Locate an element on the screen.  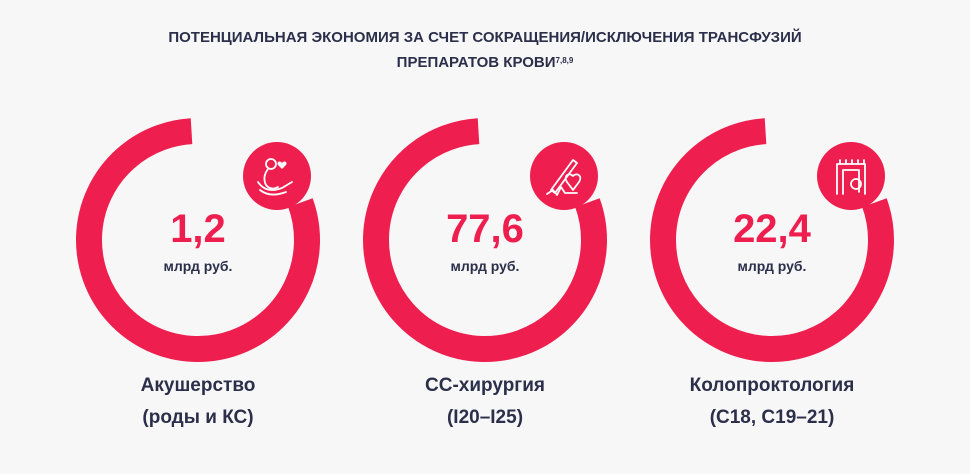
card-sublabel: (I20–I25) is located at coordinates (485, 417).